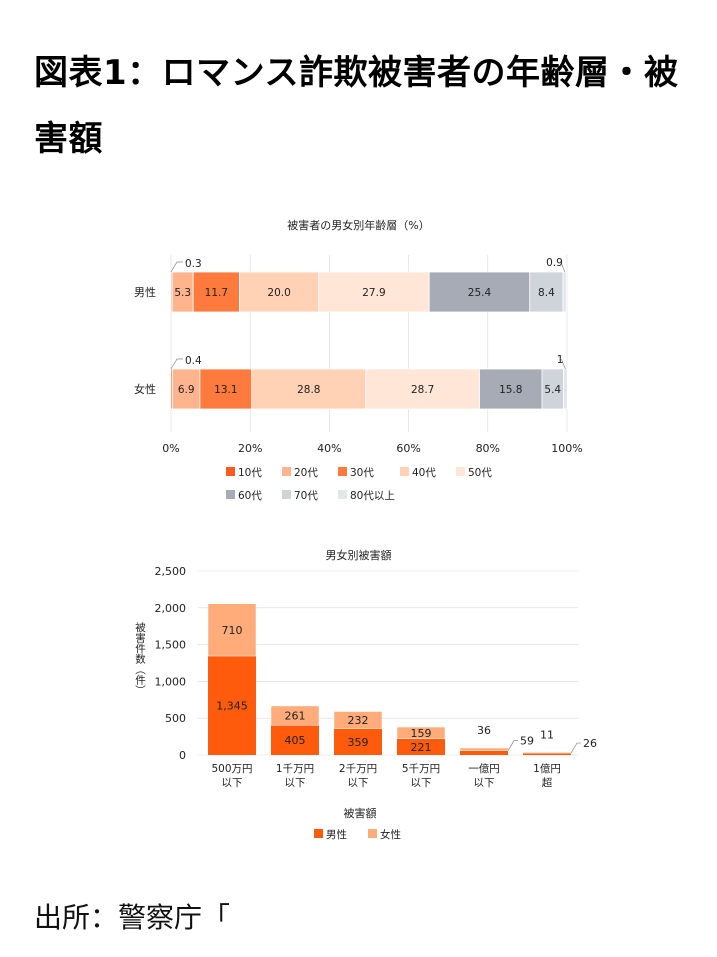 The image size is (717, 957). I want to click on legend-label: 70代, so click(306, 496).